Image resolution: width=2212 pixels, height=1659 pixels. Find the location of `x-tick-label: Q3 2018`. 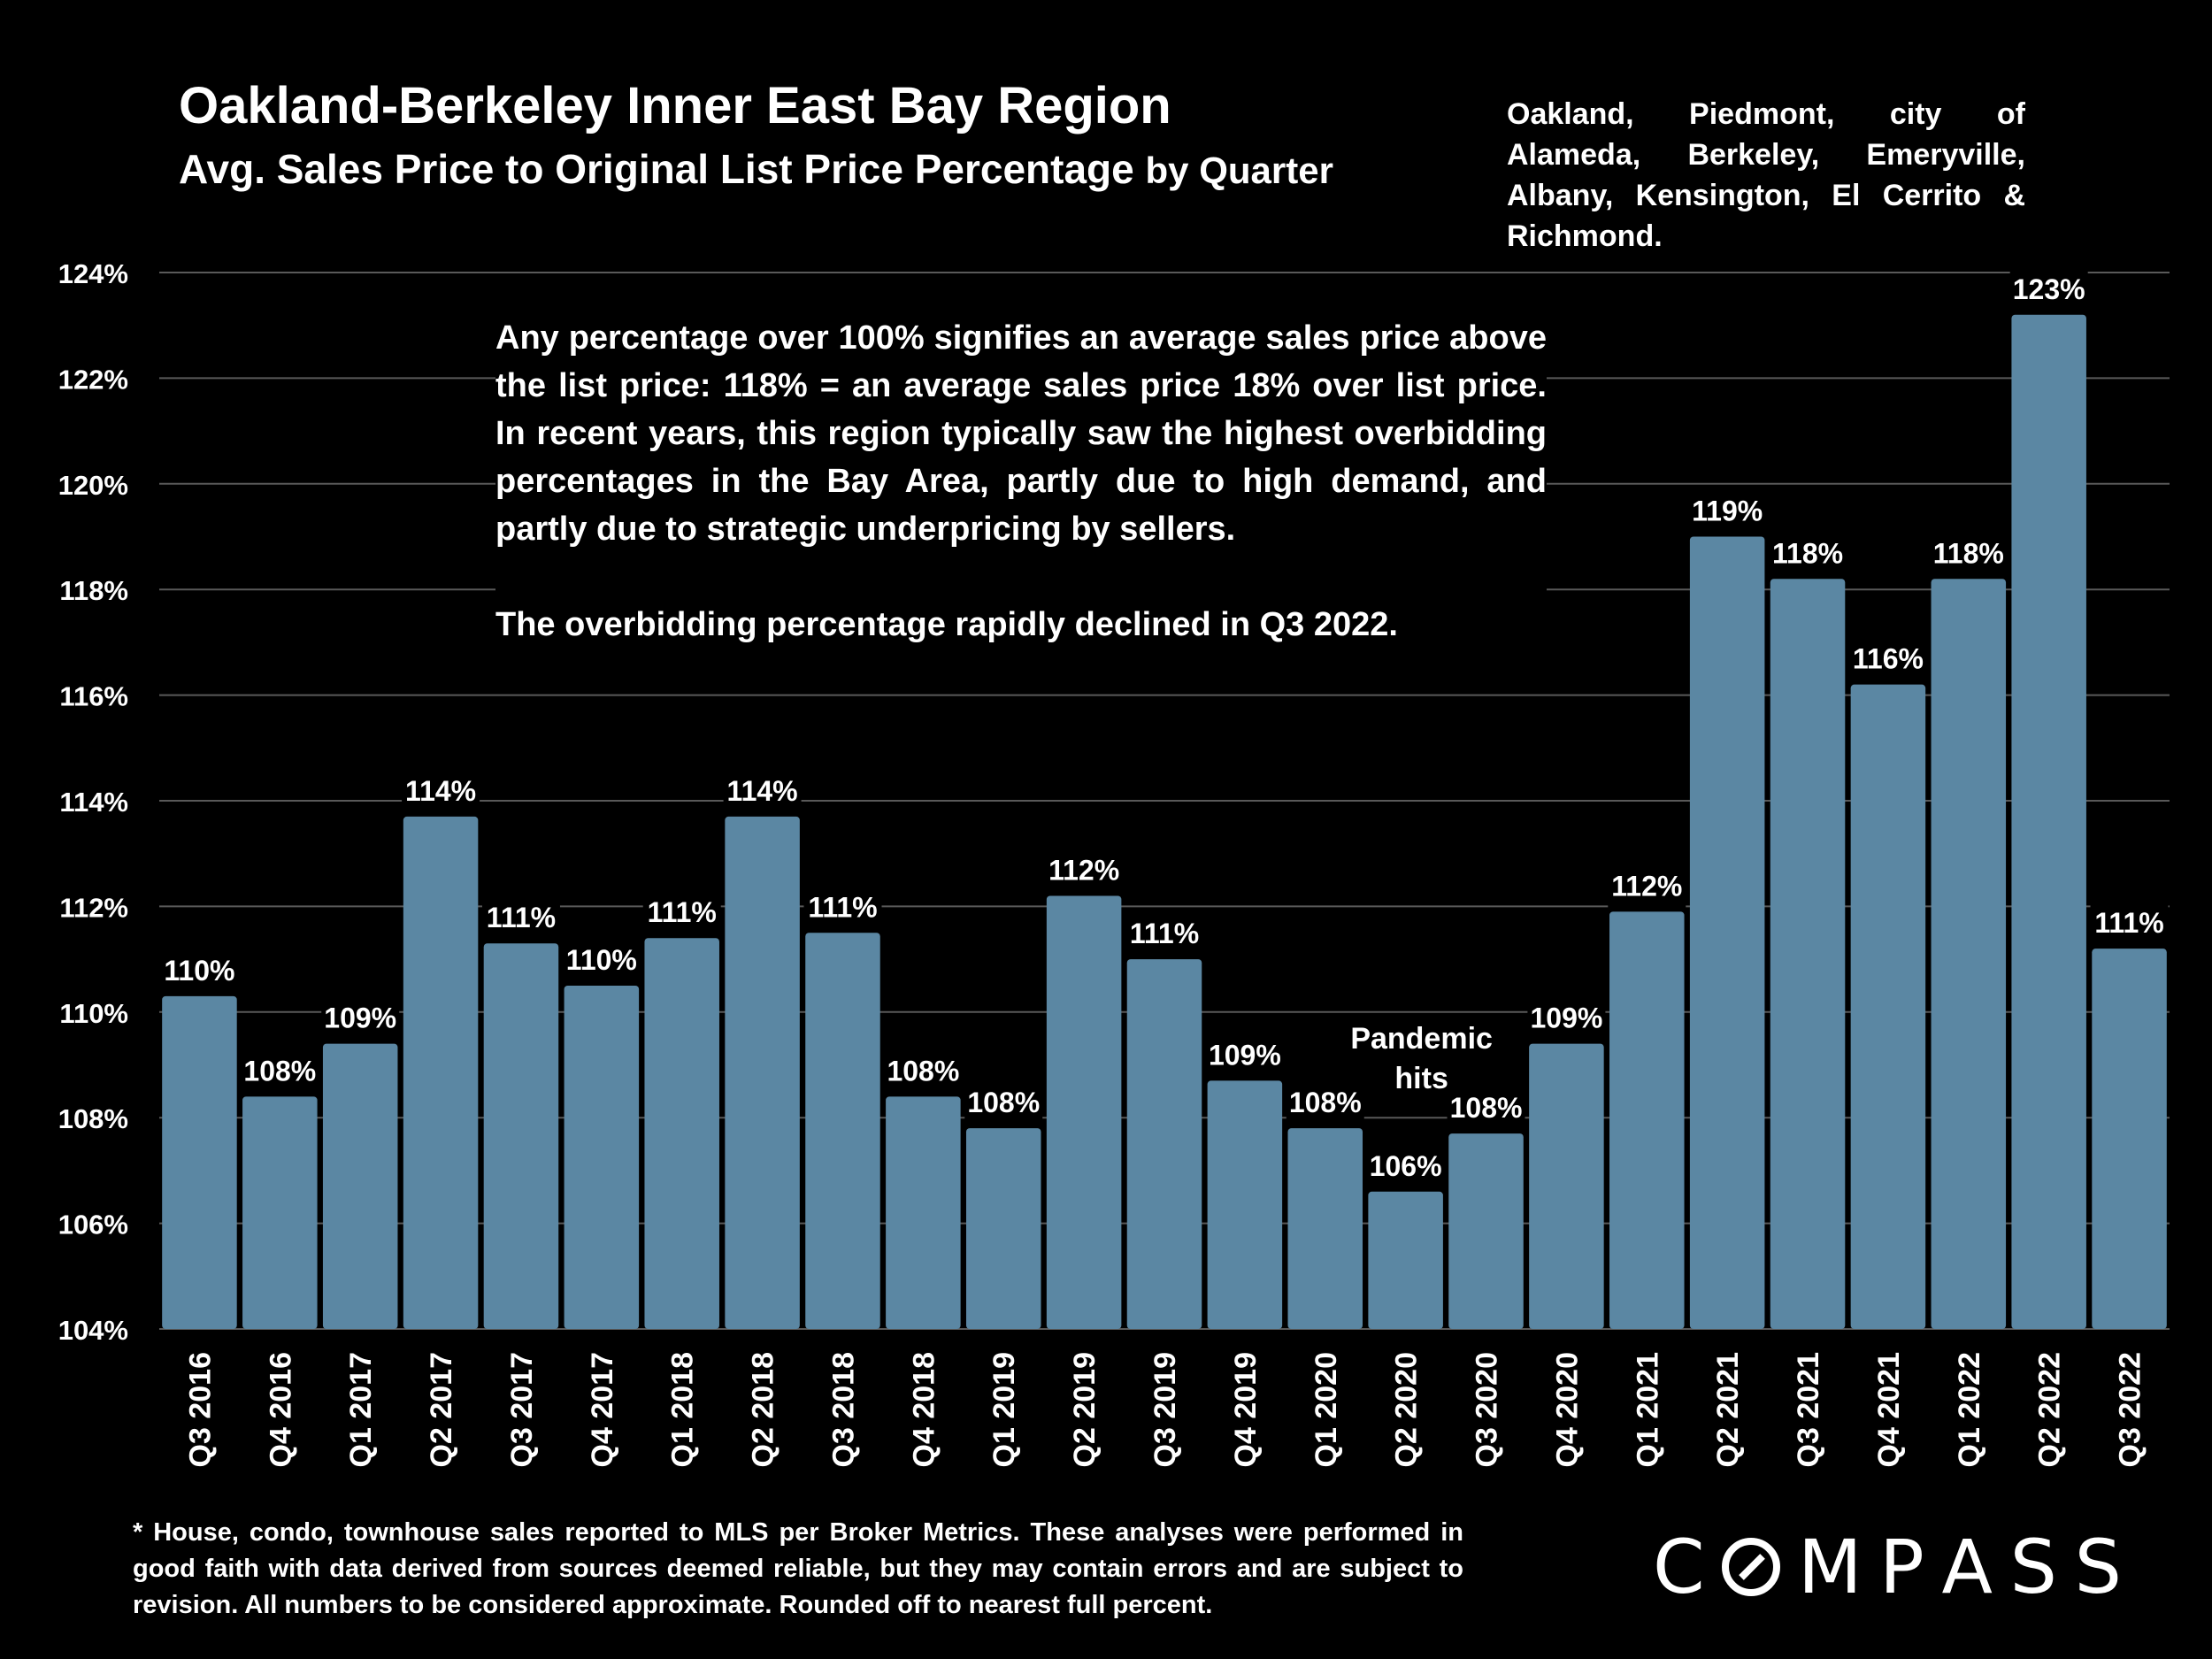

x-tick-label: Q3 2018 is located at coordinates (843, 1410).